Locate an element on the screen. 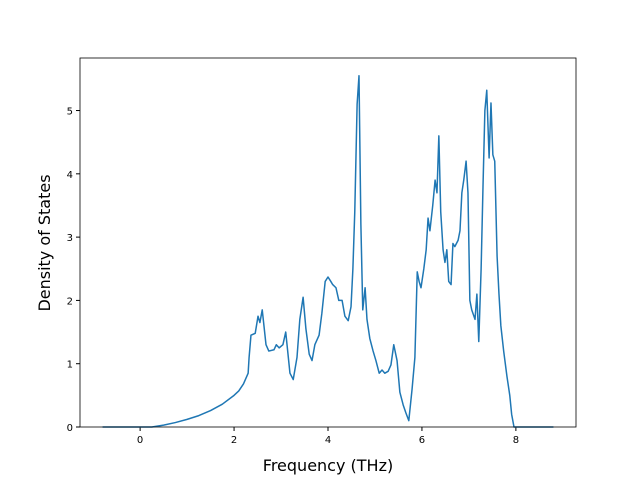  x-tick-label: 0 is located at coordinates (140, 440).